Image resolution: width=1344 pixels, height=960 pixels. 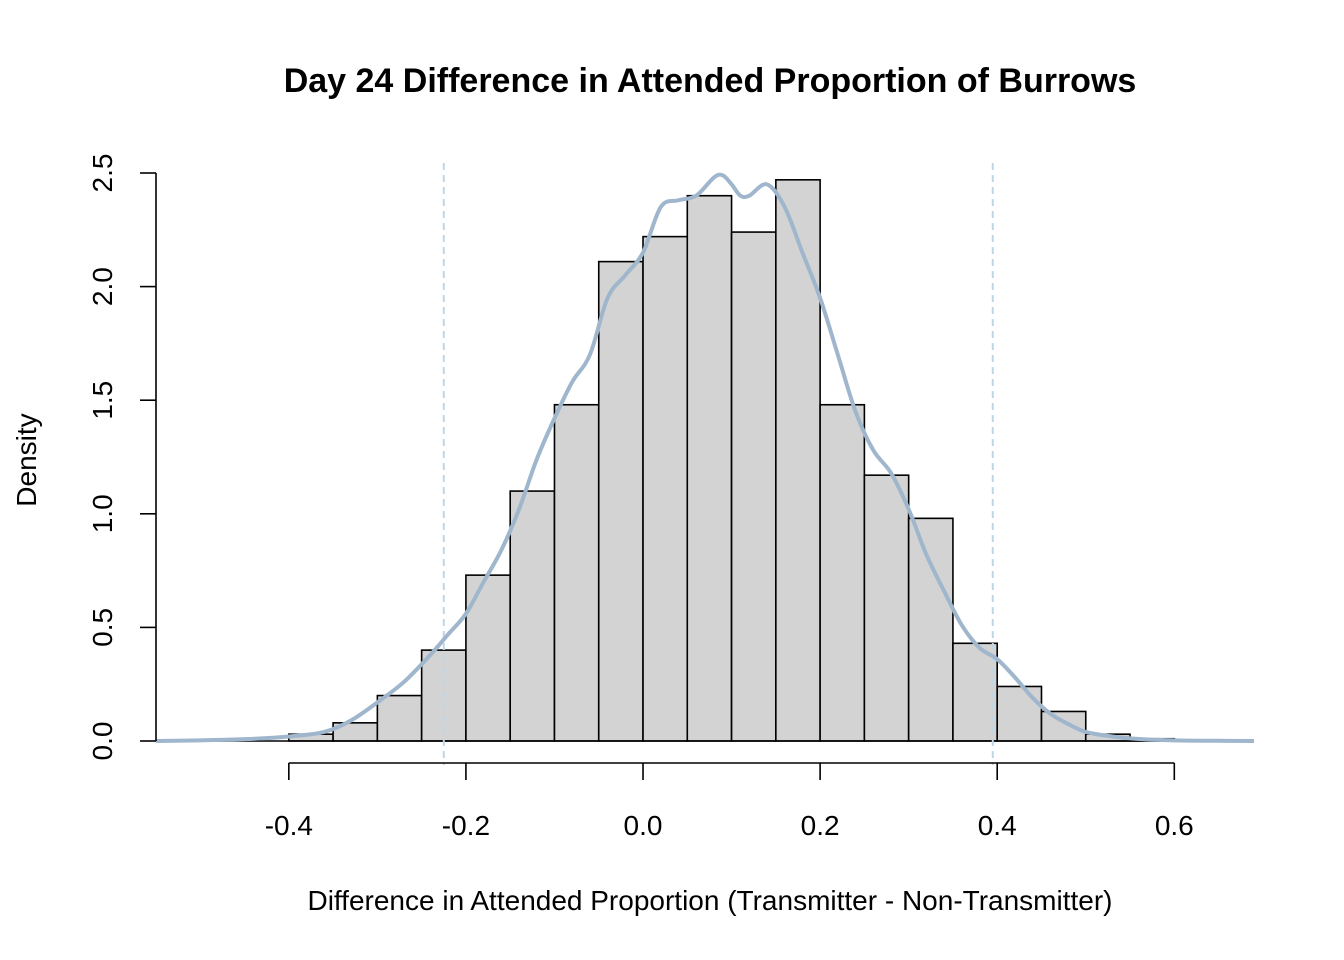 I want to click on y-tick-label-0: 0.0, so click(x=102, y=741).